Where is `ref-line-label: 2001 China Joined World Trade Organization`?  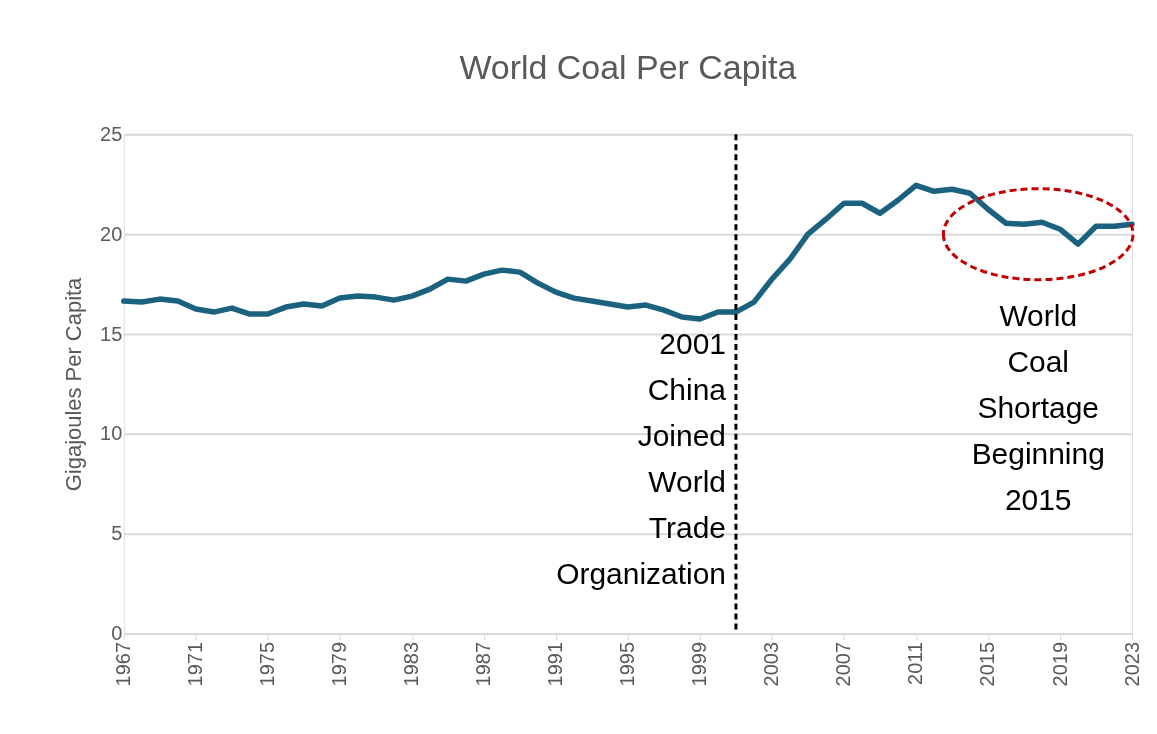
ref-line-label: 2001 China Joined World Trade Organization is located at coordinates (641, 458).